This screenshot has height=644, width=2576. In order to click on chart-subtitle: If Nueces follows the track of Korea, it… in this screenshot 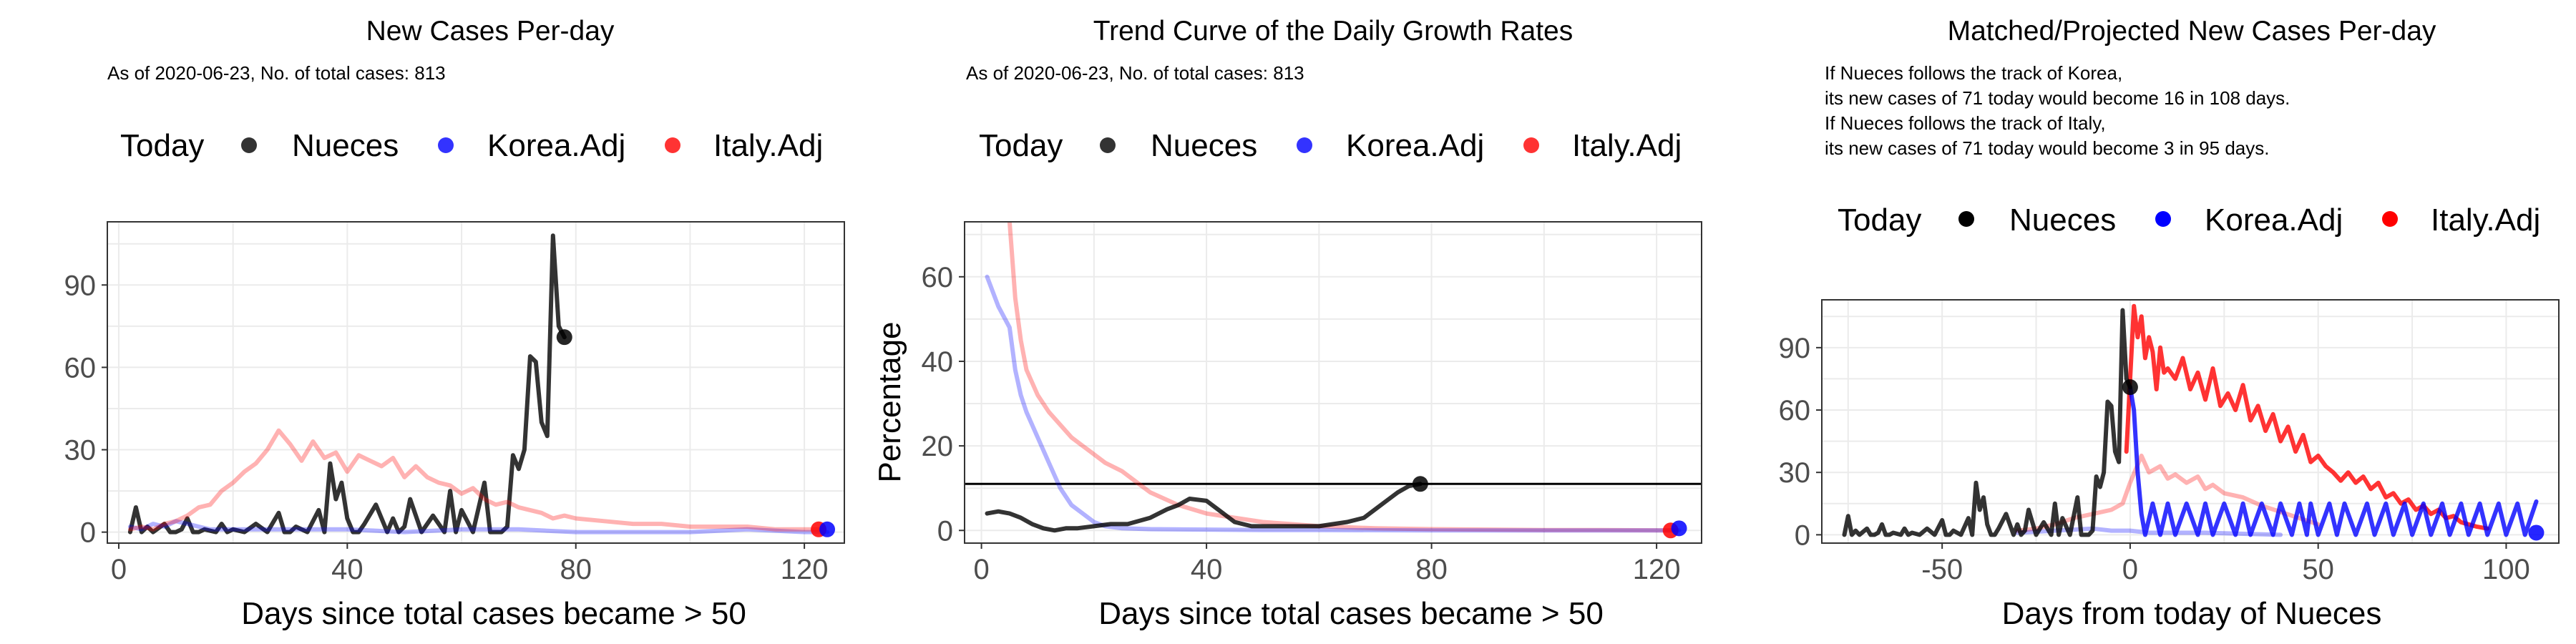, I will do `click(2057, 110)`.